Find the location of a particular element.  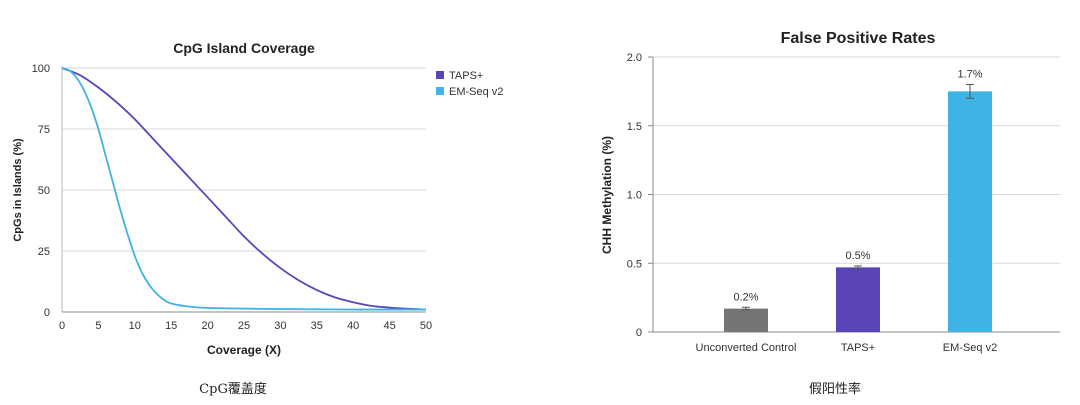

bar-y-tick-label-1: 0.5 is located at coordinates (634, 264).